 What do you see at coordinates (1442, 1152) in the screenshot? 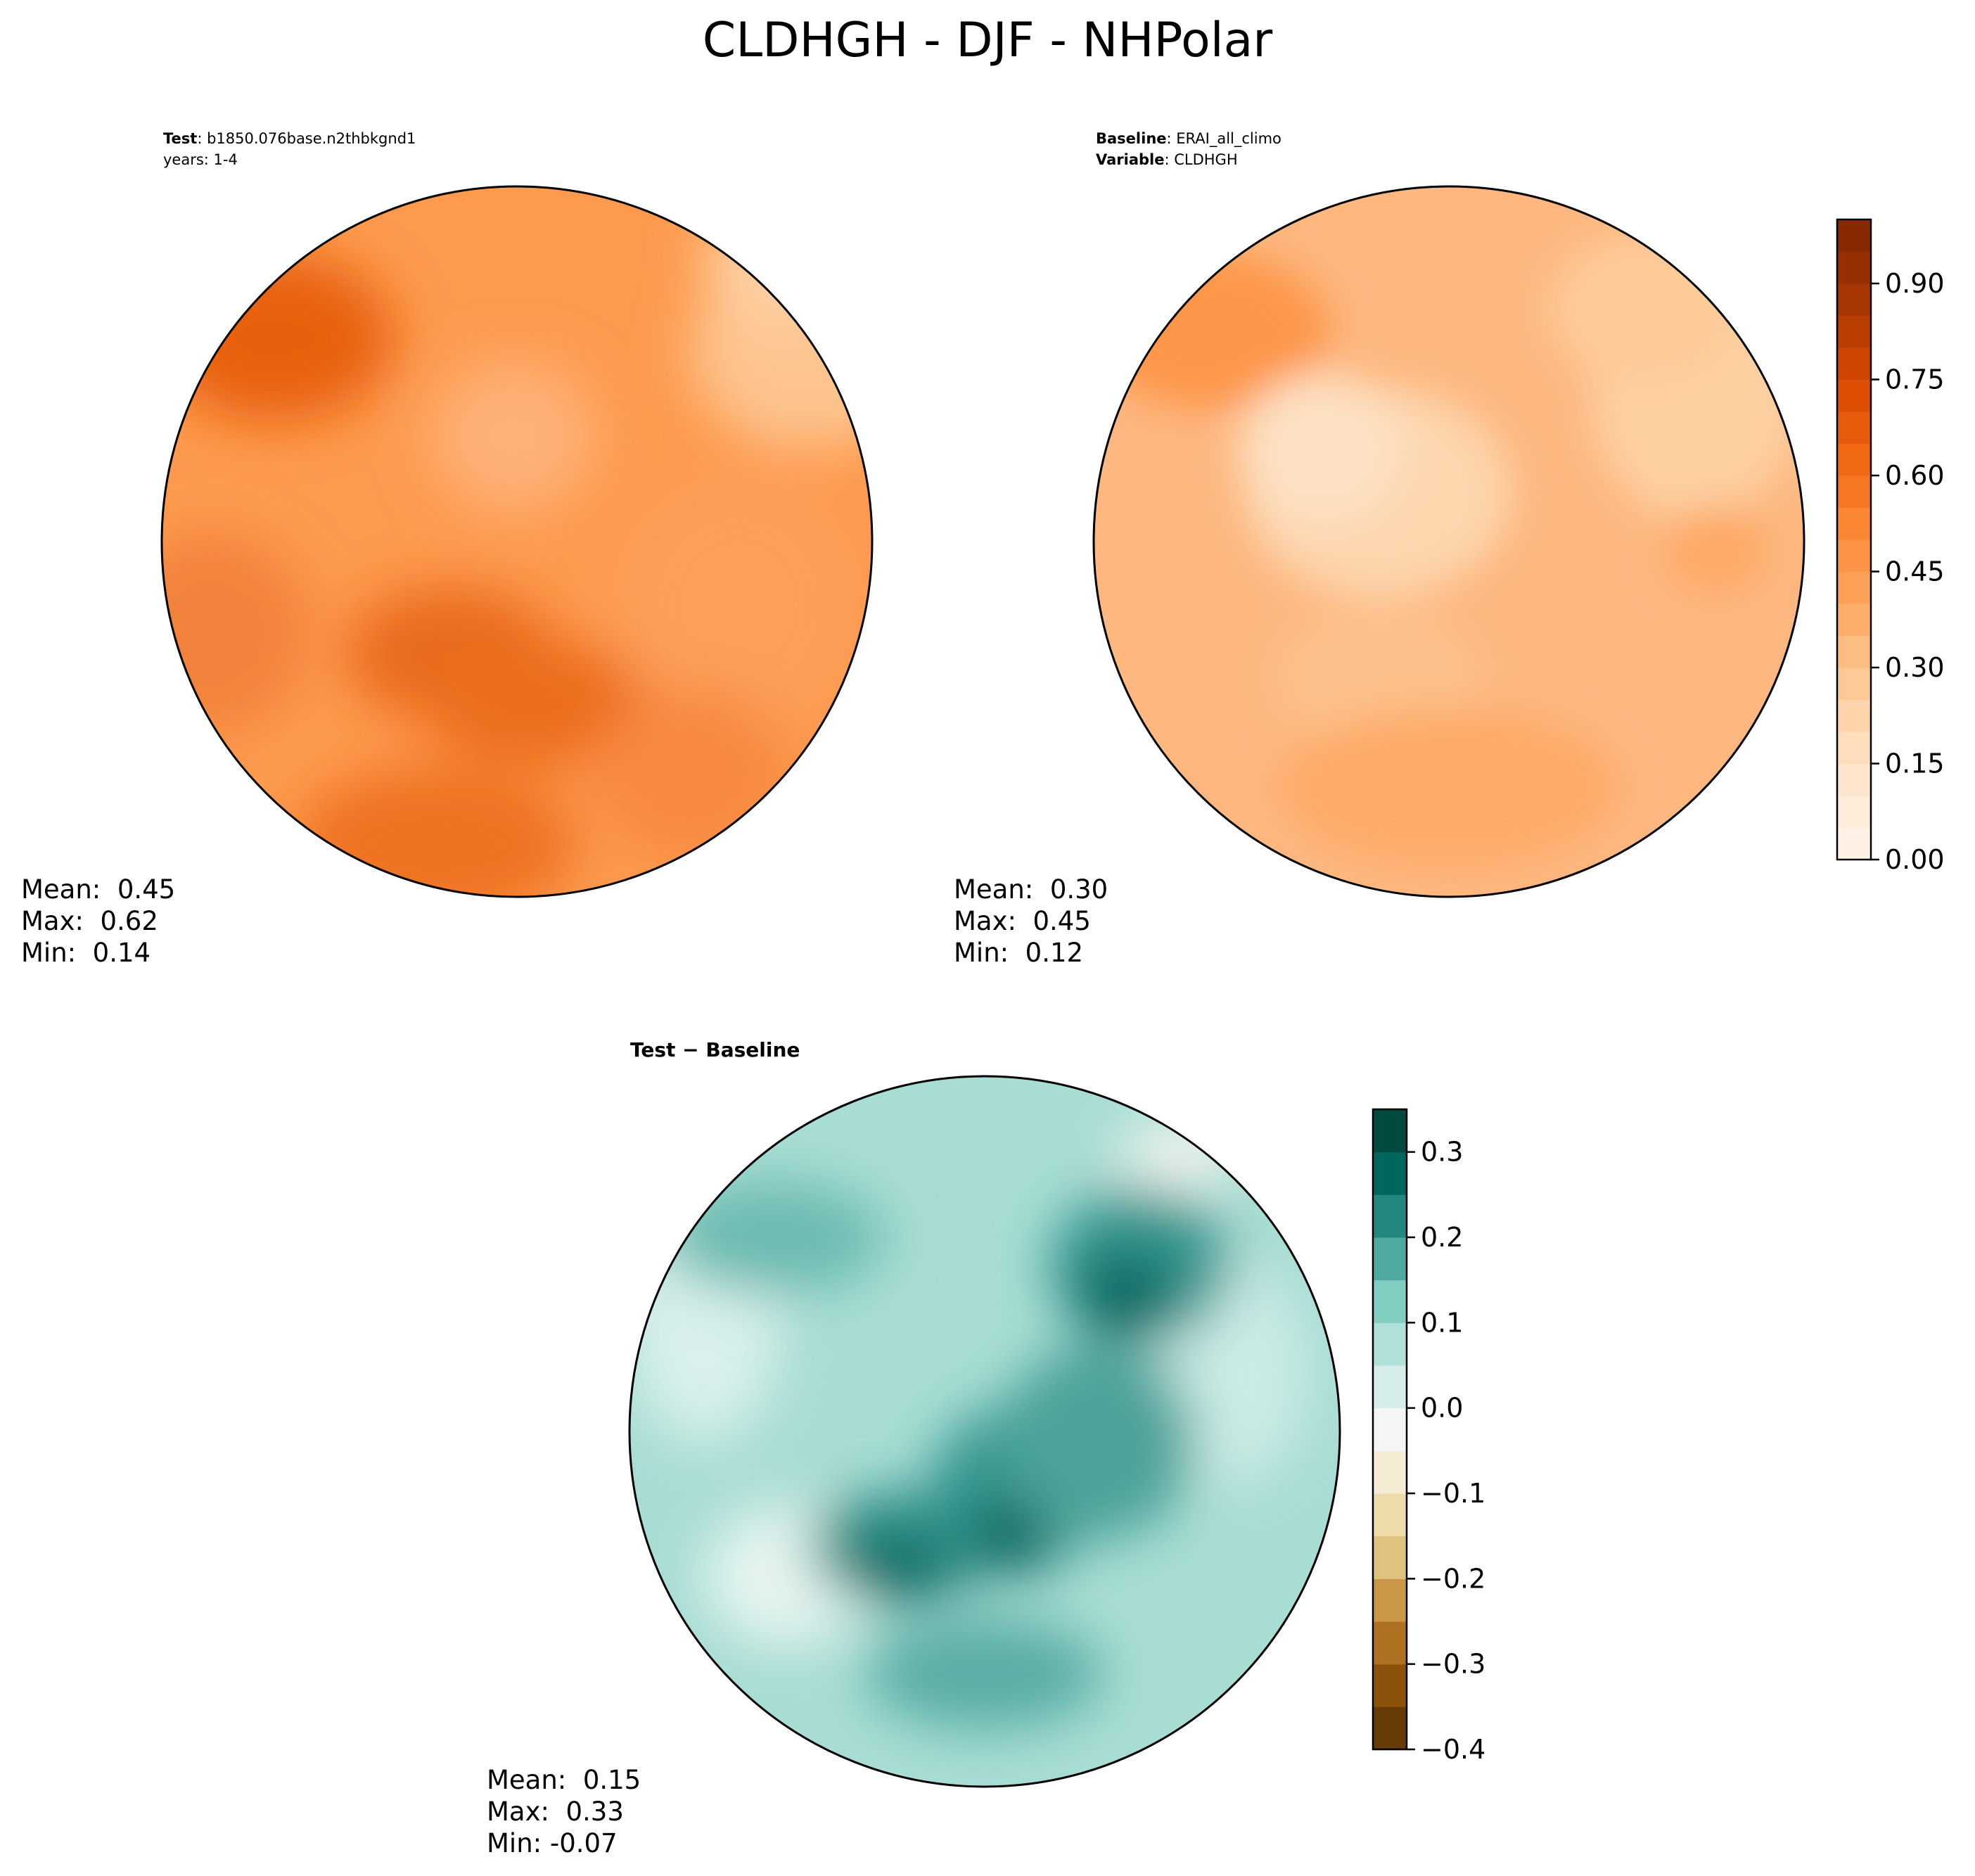
I see `diff-colorbar-tick-label: 0.3` at bounding box center [1442, 1152].